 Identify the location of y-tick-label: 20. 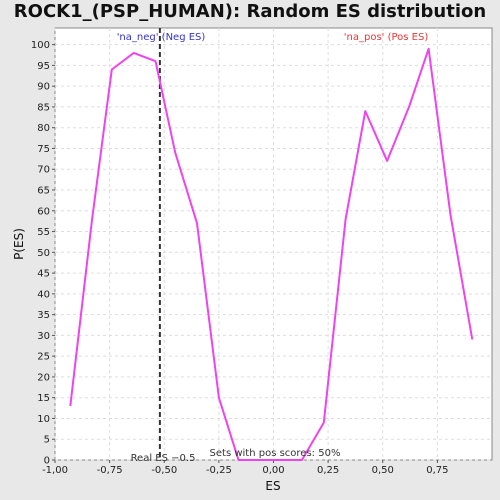
(43, 377).